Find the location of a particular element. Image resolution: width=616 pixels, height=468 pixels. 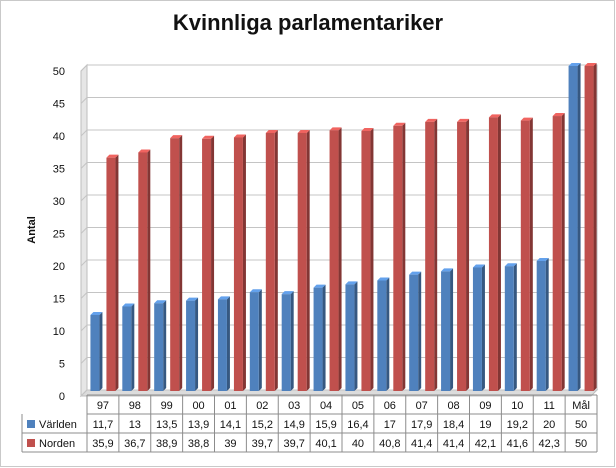

data-label: 40,1 is located at coordinates (325, 444).